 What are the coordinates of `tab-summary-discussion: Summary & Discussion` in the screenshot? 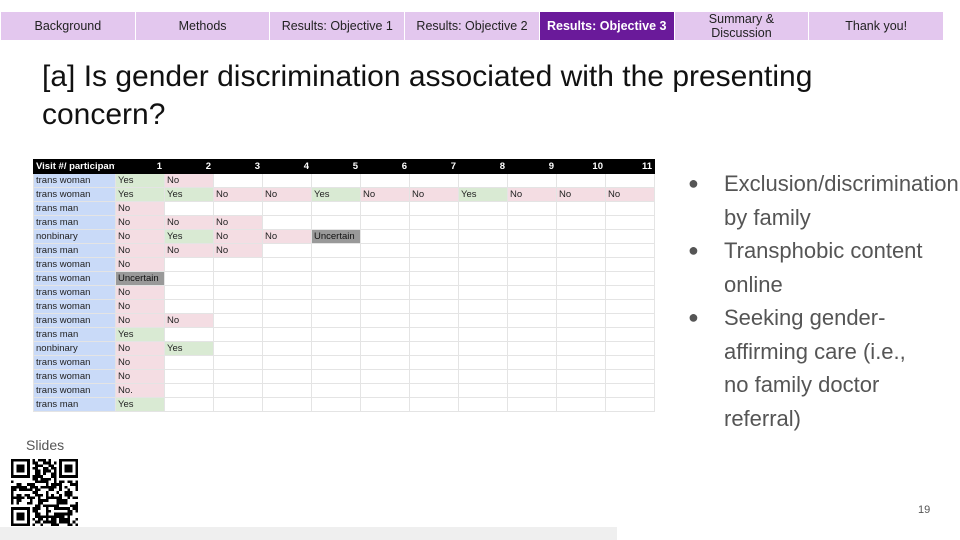 It's located at (742, 26).